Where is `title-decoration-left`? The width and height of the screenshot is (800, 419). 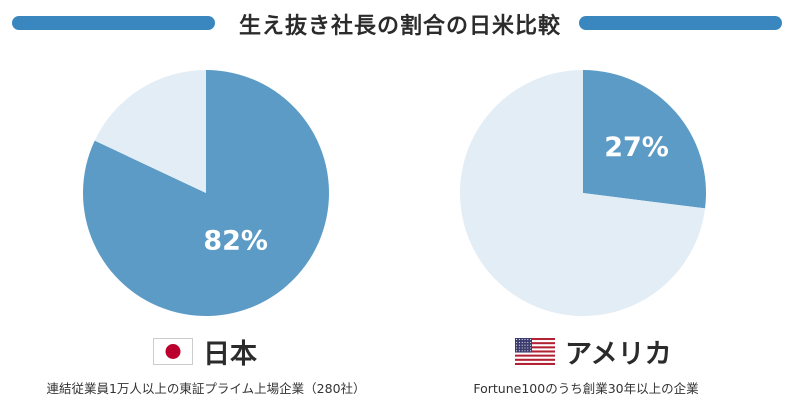
title-decoration-left is located at coordinates (113, 23).